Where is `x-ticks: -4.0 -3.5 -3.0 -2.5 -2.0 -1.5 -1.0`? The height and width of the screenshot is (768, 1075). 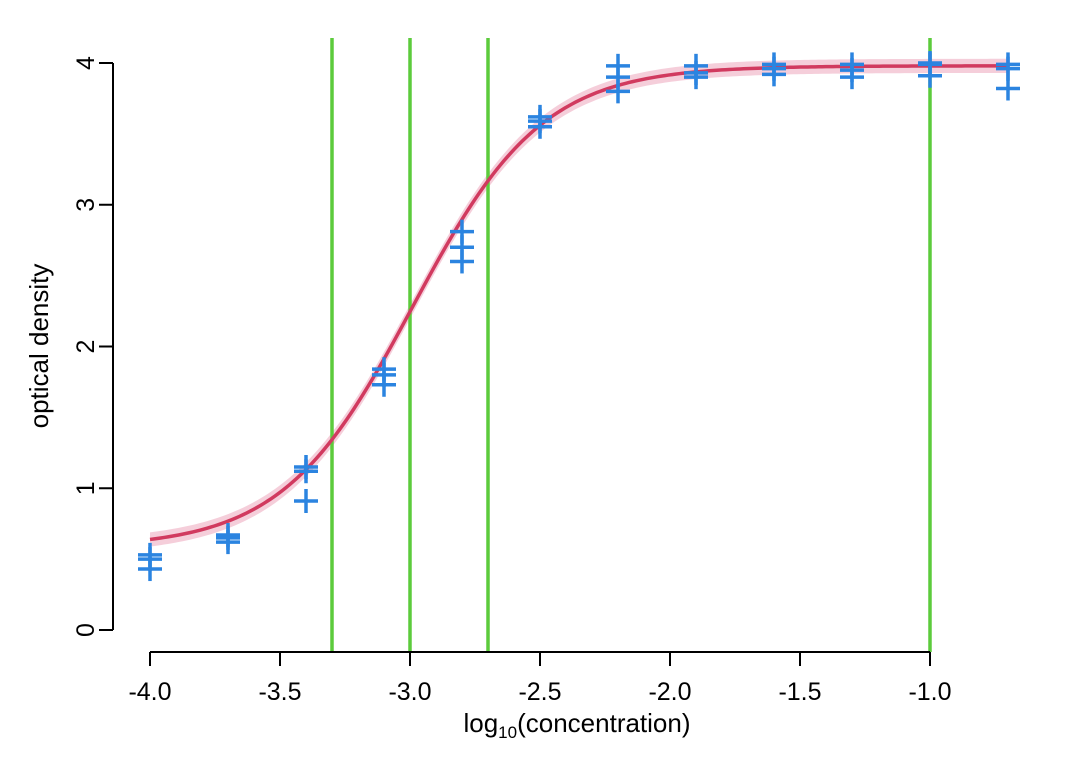 x-ticks: -4.0 -3.5 -3.0 -2.5 -2.0 -1.5 -1.0 is located at coordinates (540, 679).